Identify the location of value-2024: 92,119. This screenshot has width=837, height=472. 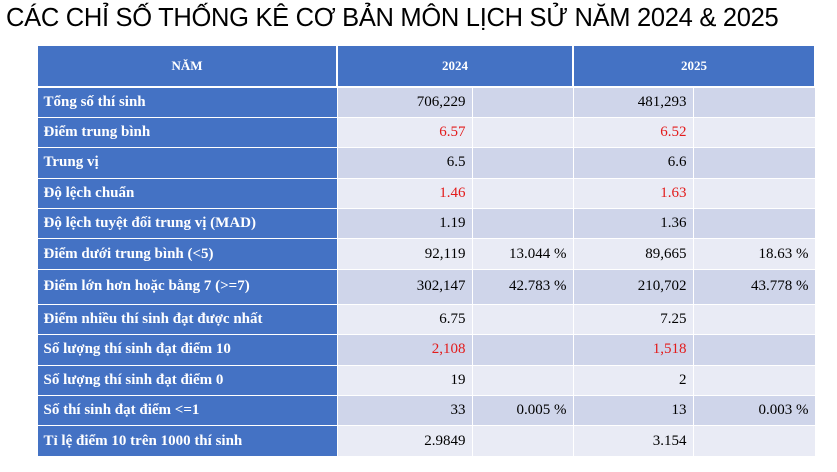
(404, 254).